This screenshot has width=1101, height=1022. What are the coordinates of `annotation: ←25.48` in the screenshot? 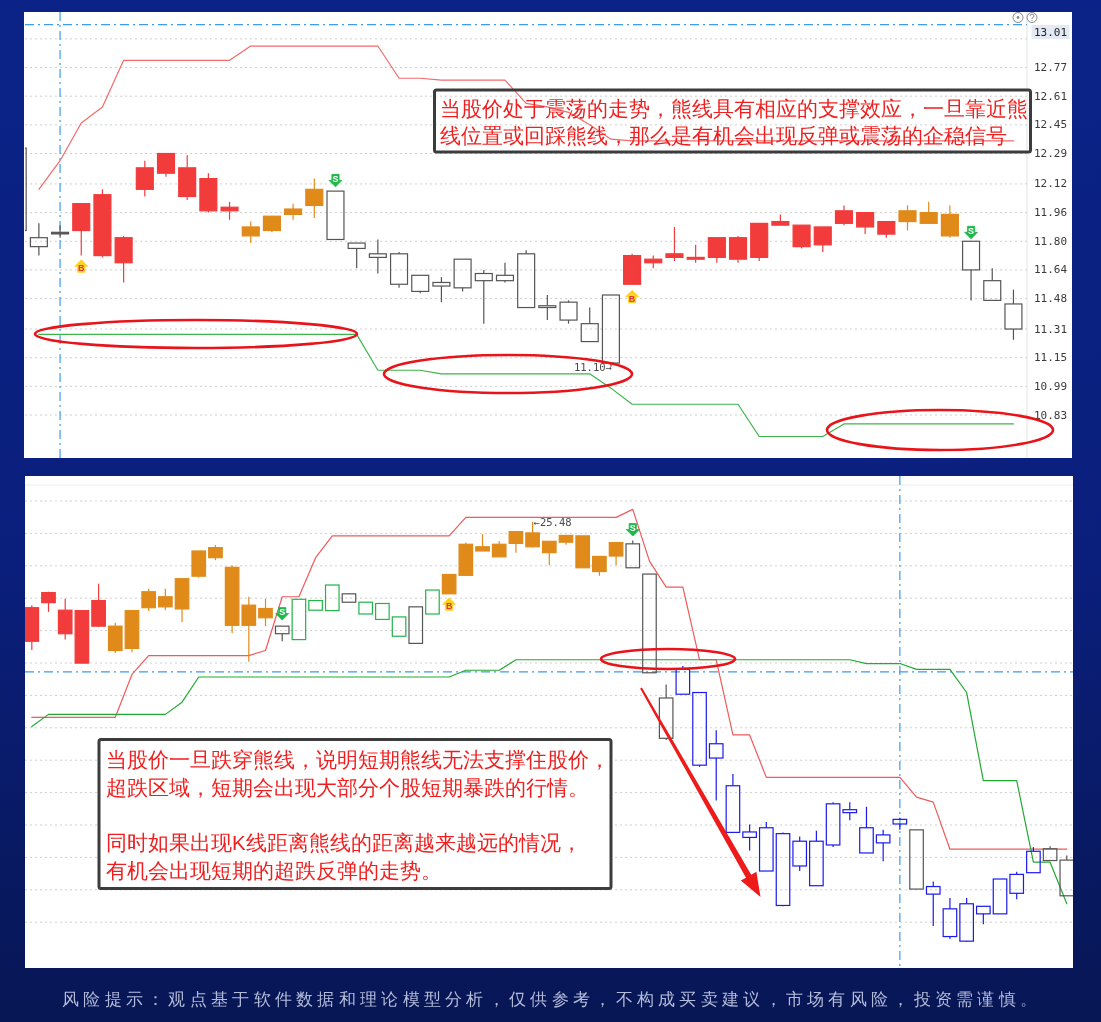 It's located at (552, 522).